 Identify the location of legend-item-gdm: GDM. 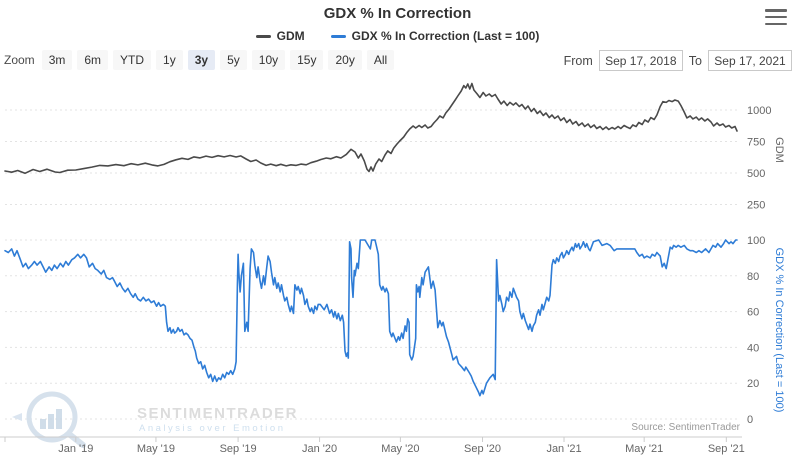
(280, 36).